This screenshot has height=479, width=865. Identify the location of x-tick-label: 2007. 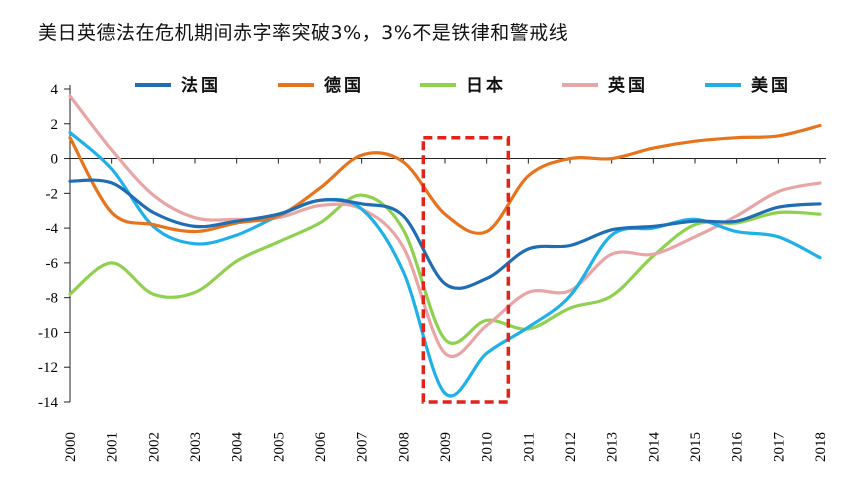
(363, 447).